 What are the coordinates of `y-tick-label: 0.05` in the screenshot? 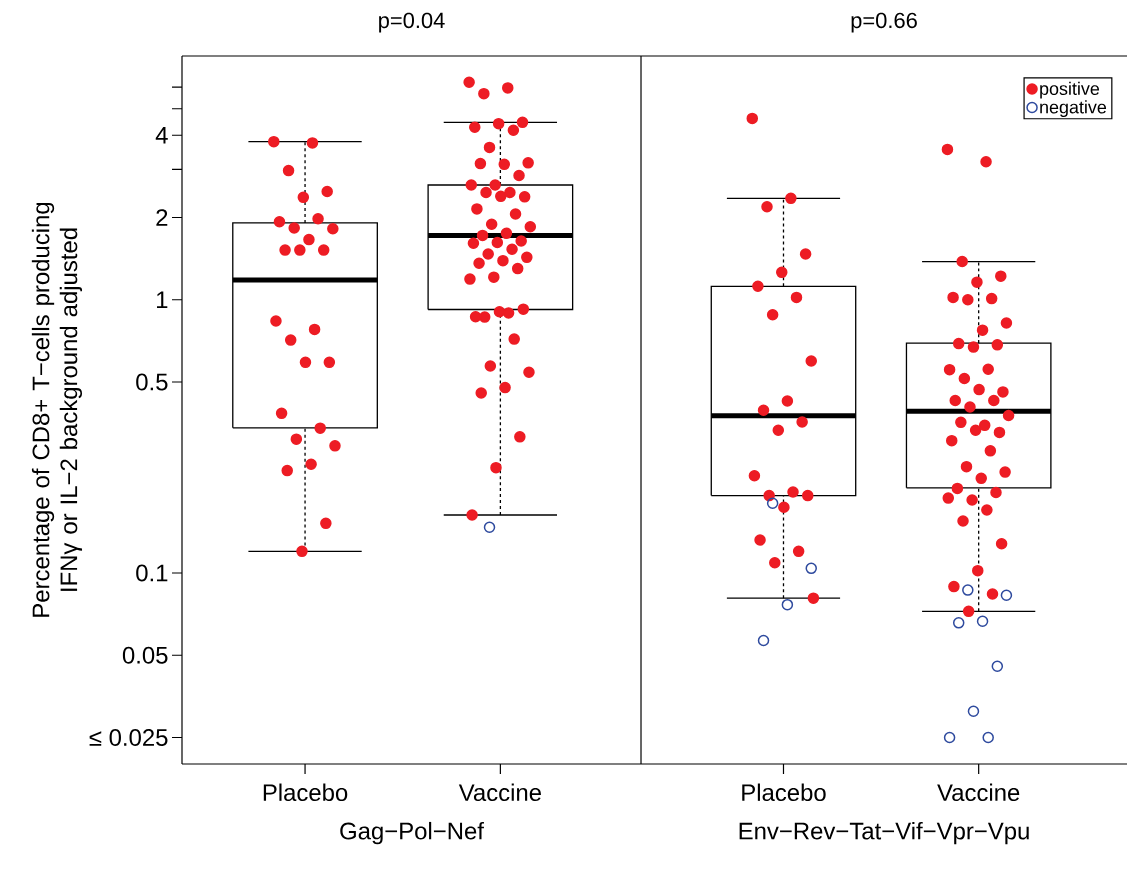 It's located at (145, 655).